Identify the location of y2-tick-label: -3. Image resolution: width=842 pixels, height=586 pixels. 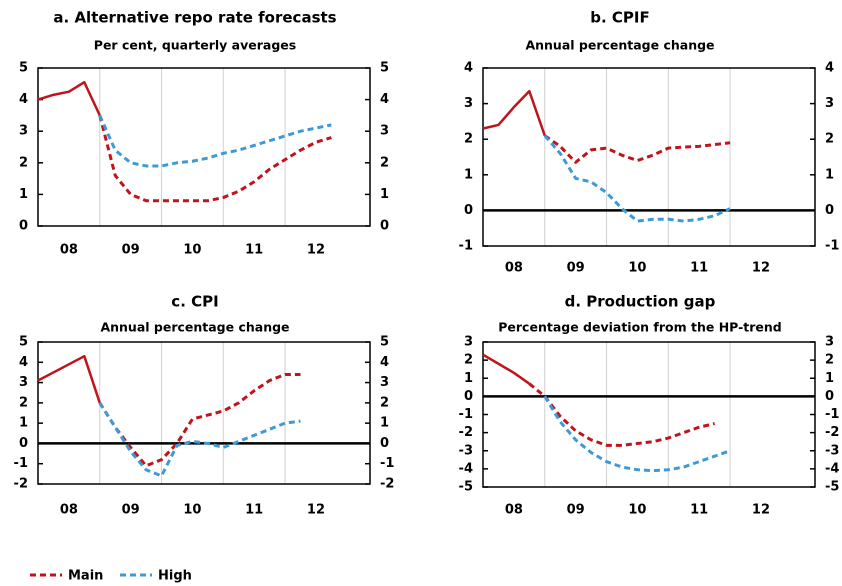
(832, 450).